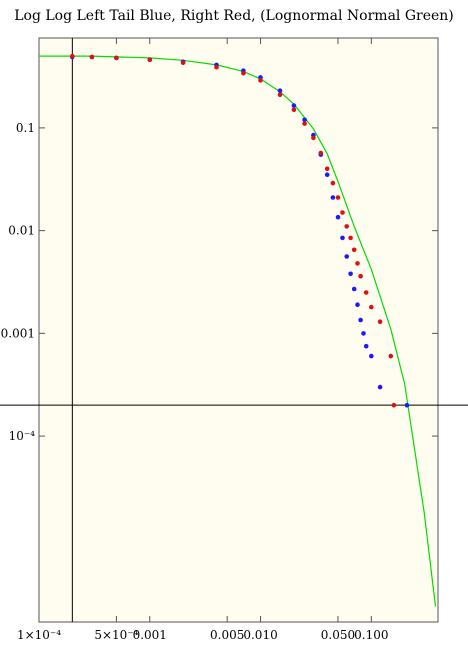 The width and height of the screenshot is (468, 648). I want to click on y-tick-label: 0.1, so click(25, 128).